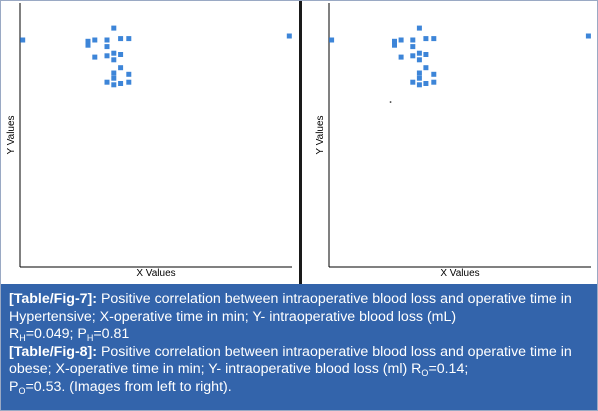 This screenshot has width=598, height=411. Describe the element at coordinates (14, 334) in the screenshot. I see `fig-7-r-symbol: R` at that location.